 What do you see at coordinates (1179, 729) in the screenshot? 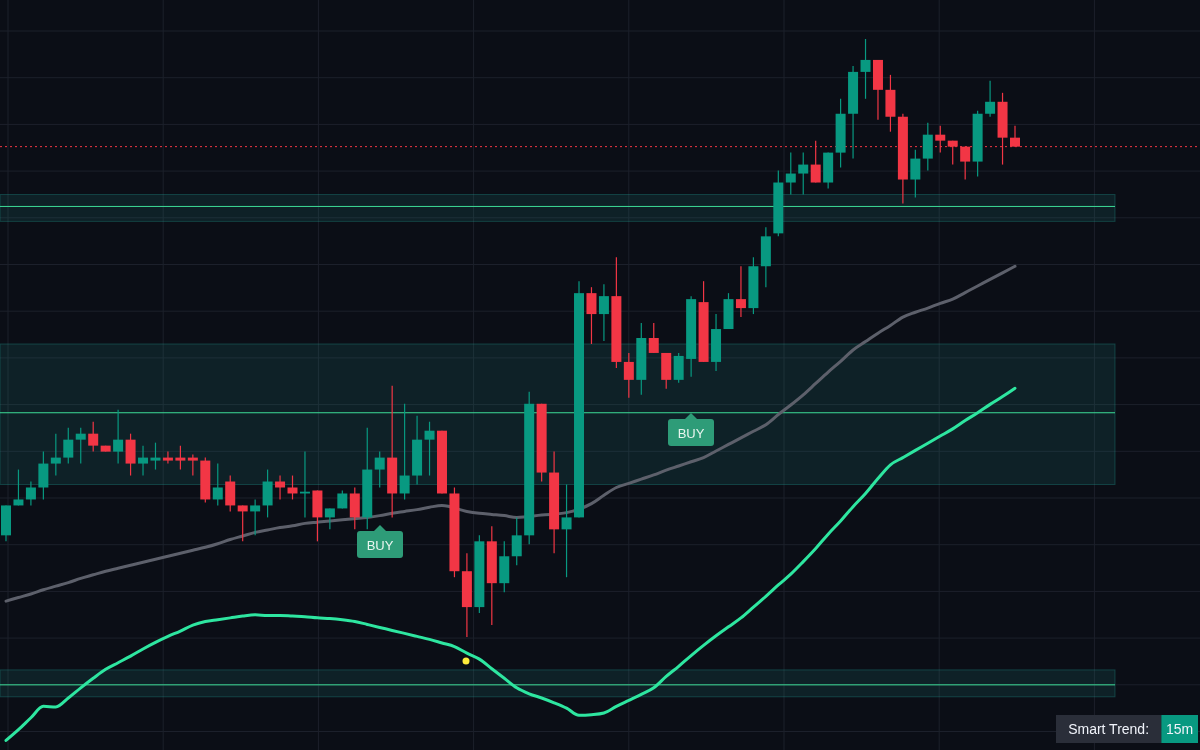
I see `text: 15m` at bounding box center [1179, 729].